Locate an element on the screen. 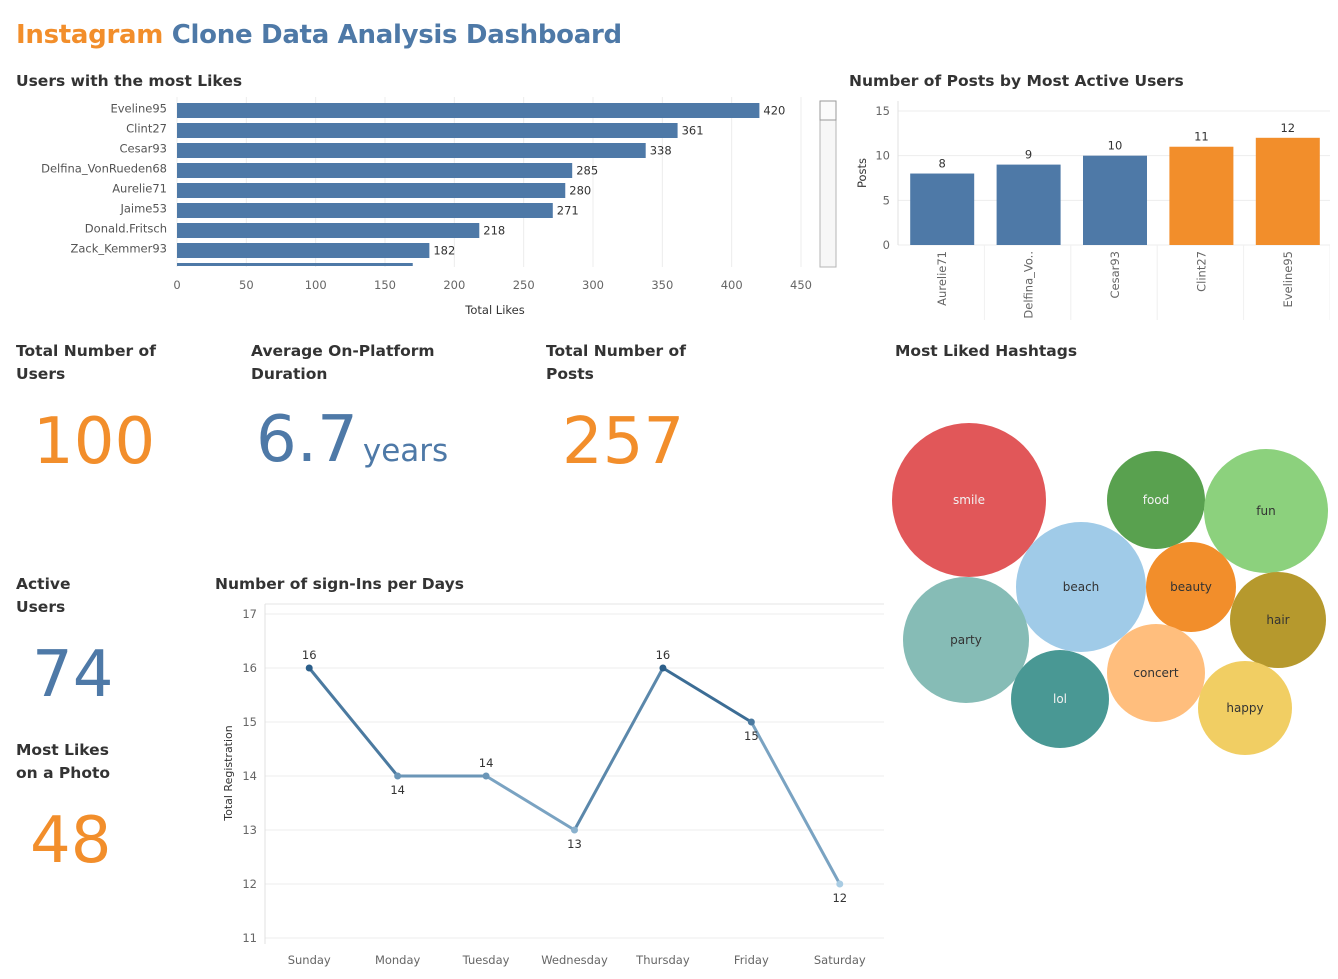  hashtag-label: food is located at coordinates (1156, 500).